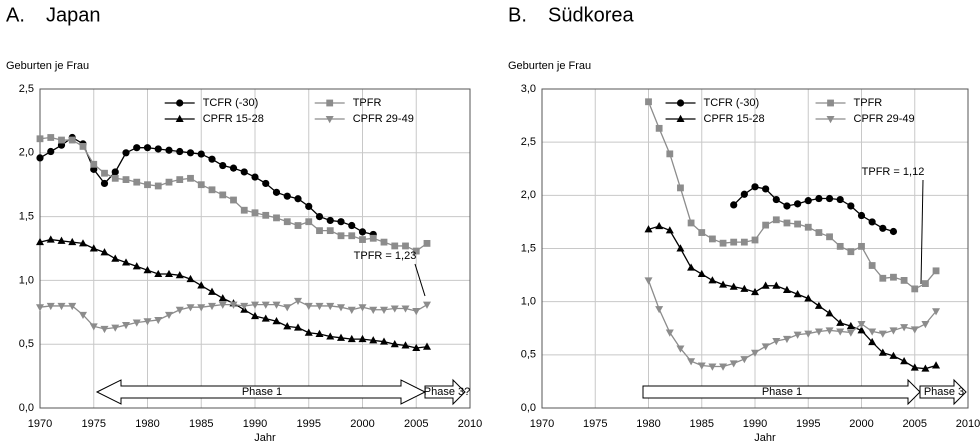  I want to click on x-tick-label: 1970, so click(542, 424).